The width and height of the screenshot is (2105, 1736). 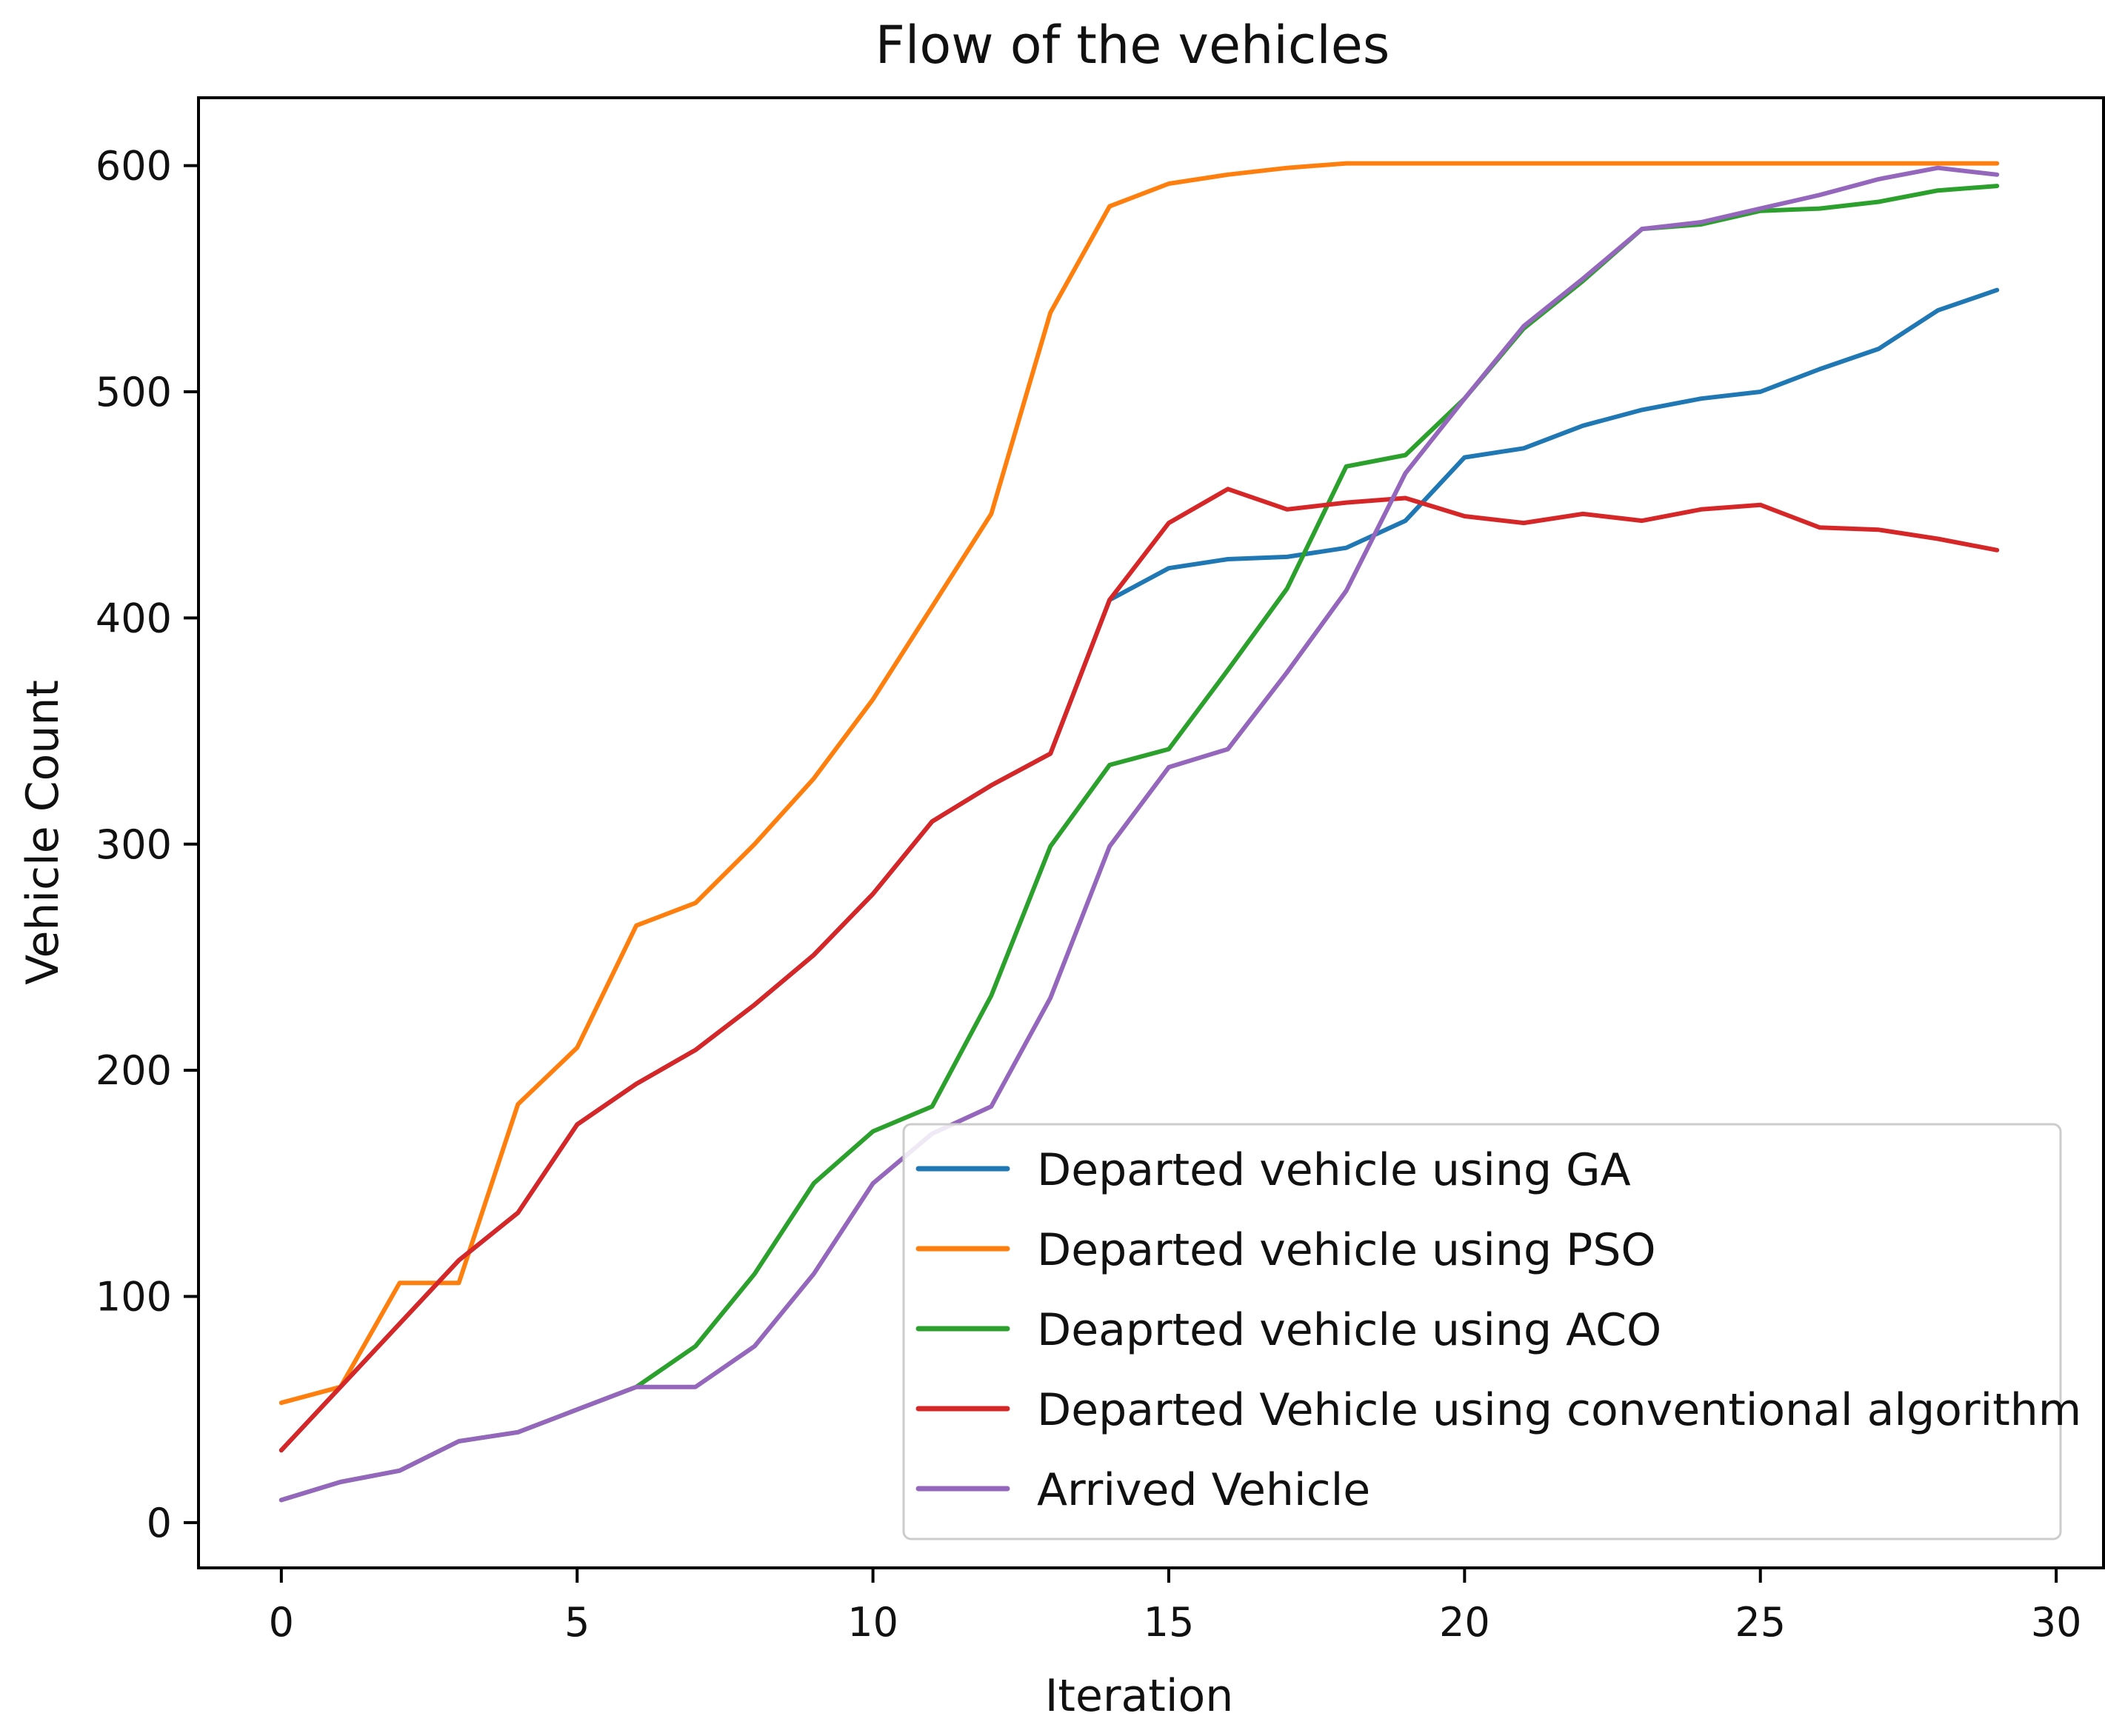 I want to click on y-axis-label: Vehicle Count, so click(x=43, y=833).